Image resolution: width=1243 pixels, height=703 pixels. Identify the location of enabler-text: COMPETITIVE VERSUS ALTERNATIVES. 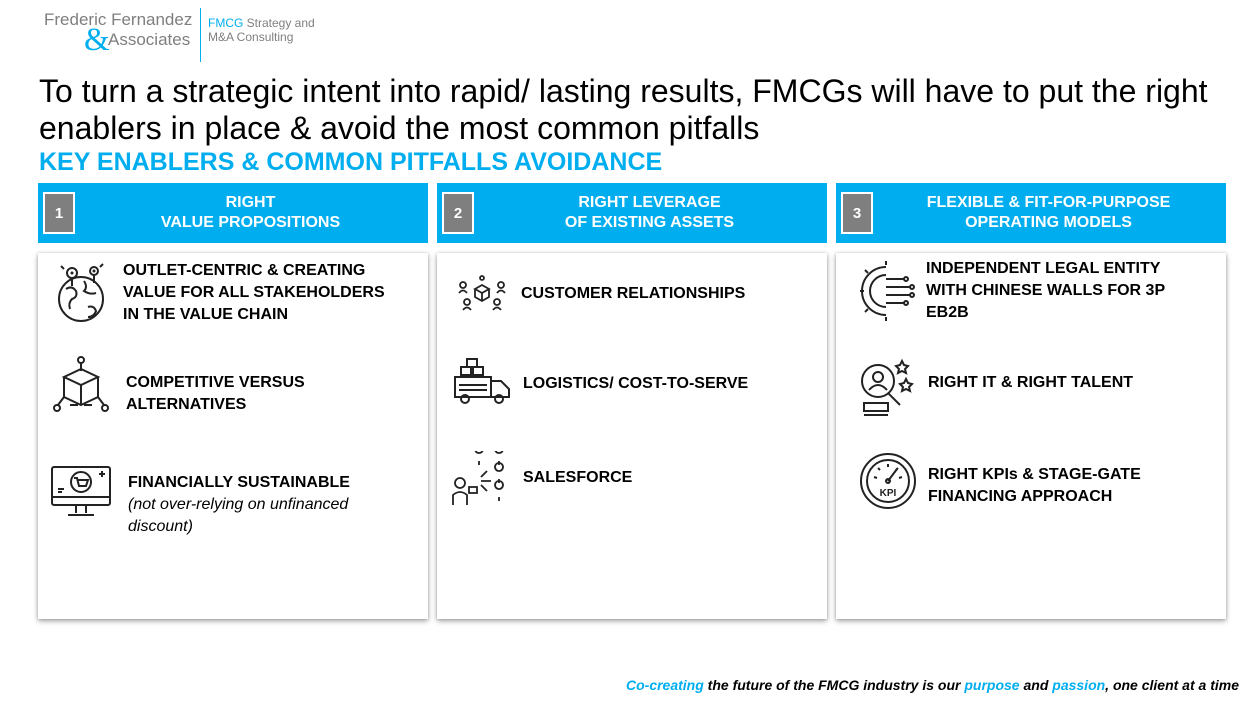
(215, 394).